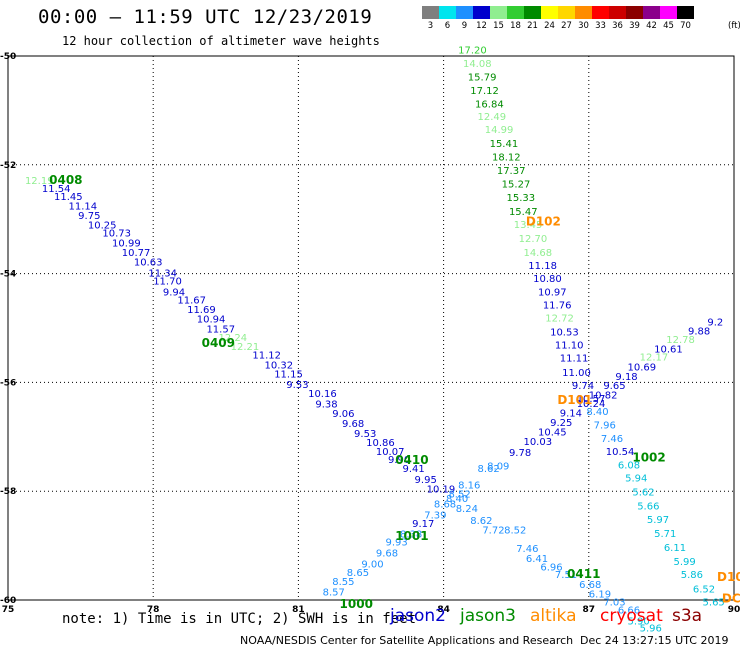  I want to click on swh-value-label: 9.41, so click(413, 469).